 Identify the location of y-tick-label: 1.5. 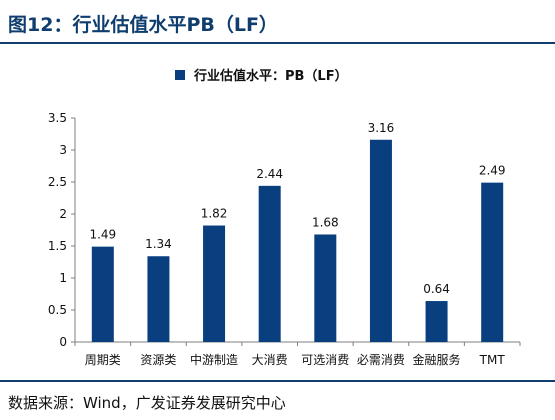
(57, 246).